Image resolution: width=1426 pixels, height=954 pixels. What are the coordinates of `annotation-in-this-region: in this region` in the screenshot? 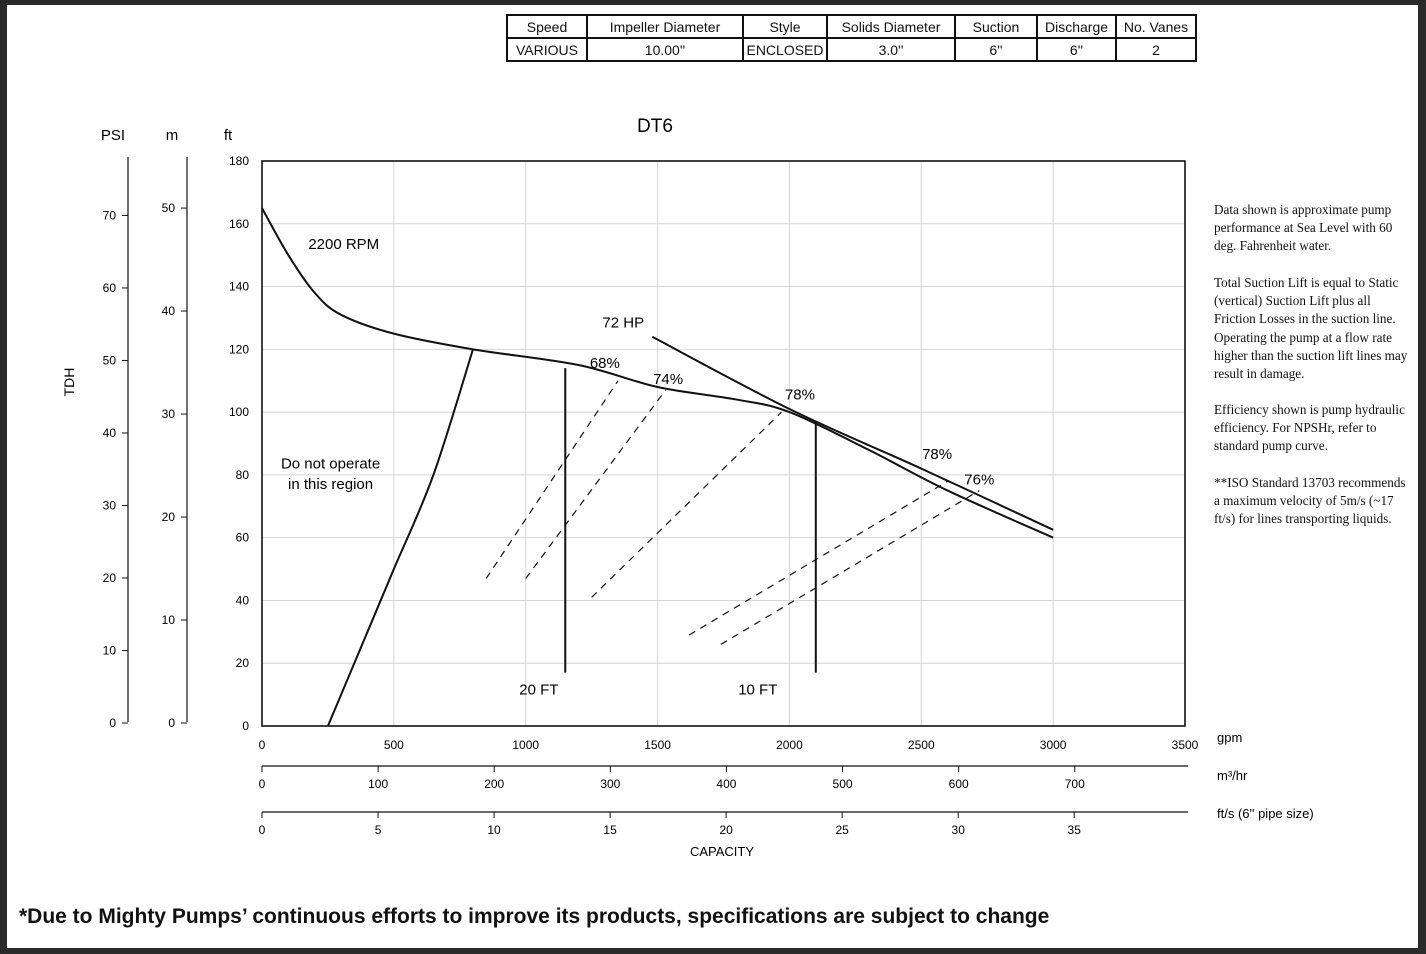 It's located at (330, 484).